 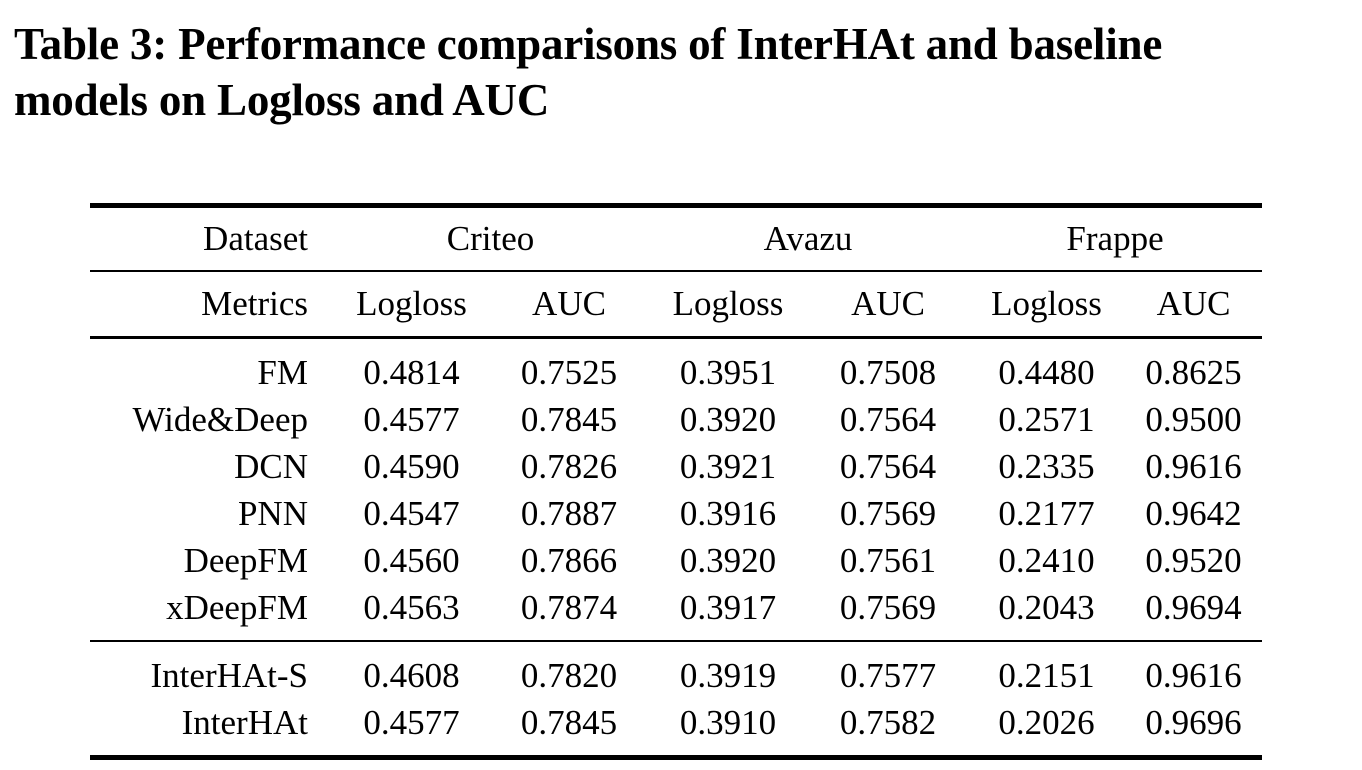 What do you see at coordinates (728, 675) in the screenshot?
I see `metric-value: 0.3919` at bounding box center [728, 675].